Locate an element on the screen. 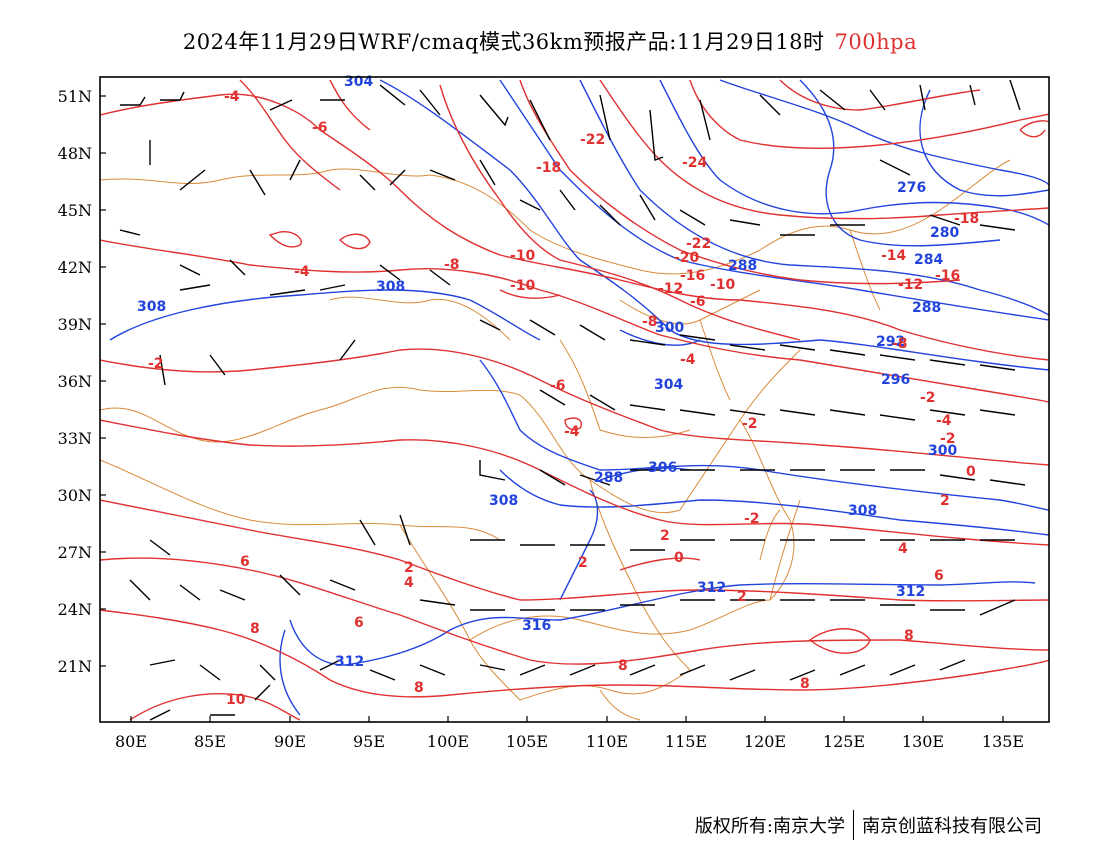  y-tick-label: 21N is located at coordinates (75, 666).